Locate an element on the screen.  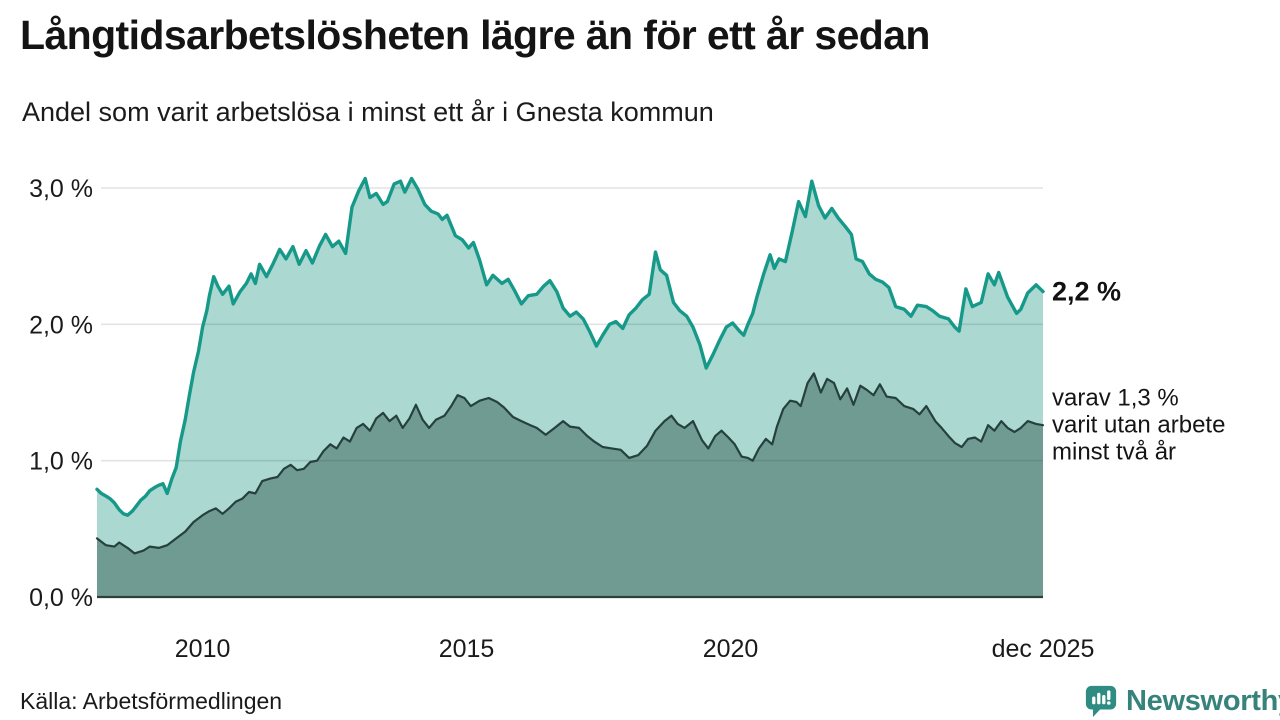
newsworthy-brand: Newsworthy is located at coordinates (1182, 701).